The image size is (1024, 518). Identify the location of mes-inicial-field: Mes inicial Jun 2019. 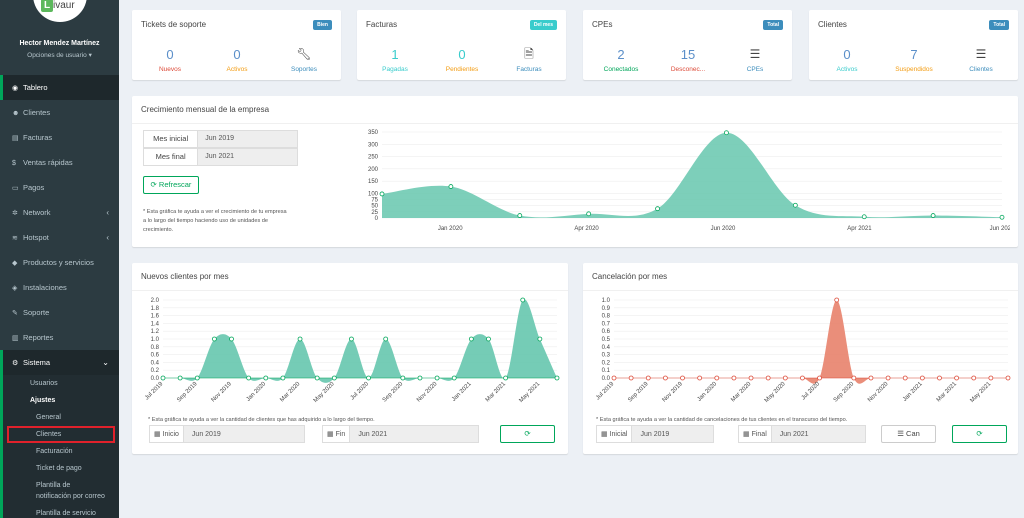
(220, 139).